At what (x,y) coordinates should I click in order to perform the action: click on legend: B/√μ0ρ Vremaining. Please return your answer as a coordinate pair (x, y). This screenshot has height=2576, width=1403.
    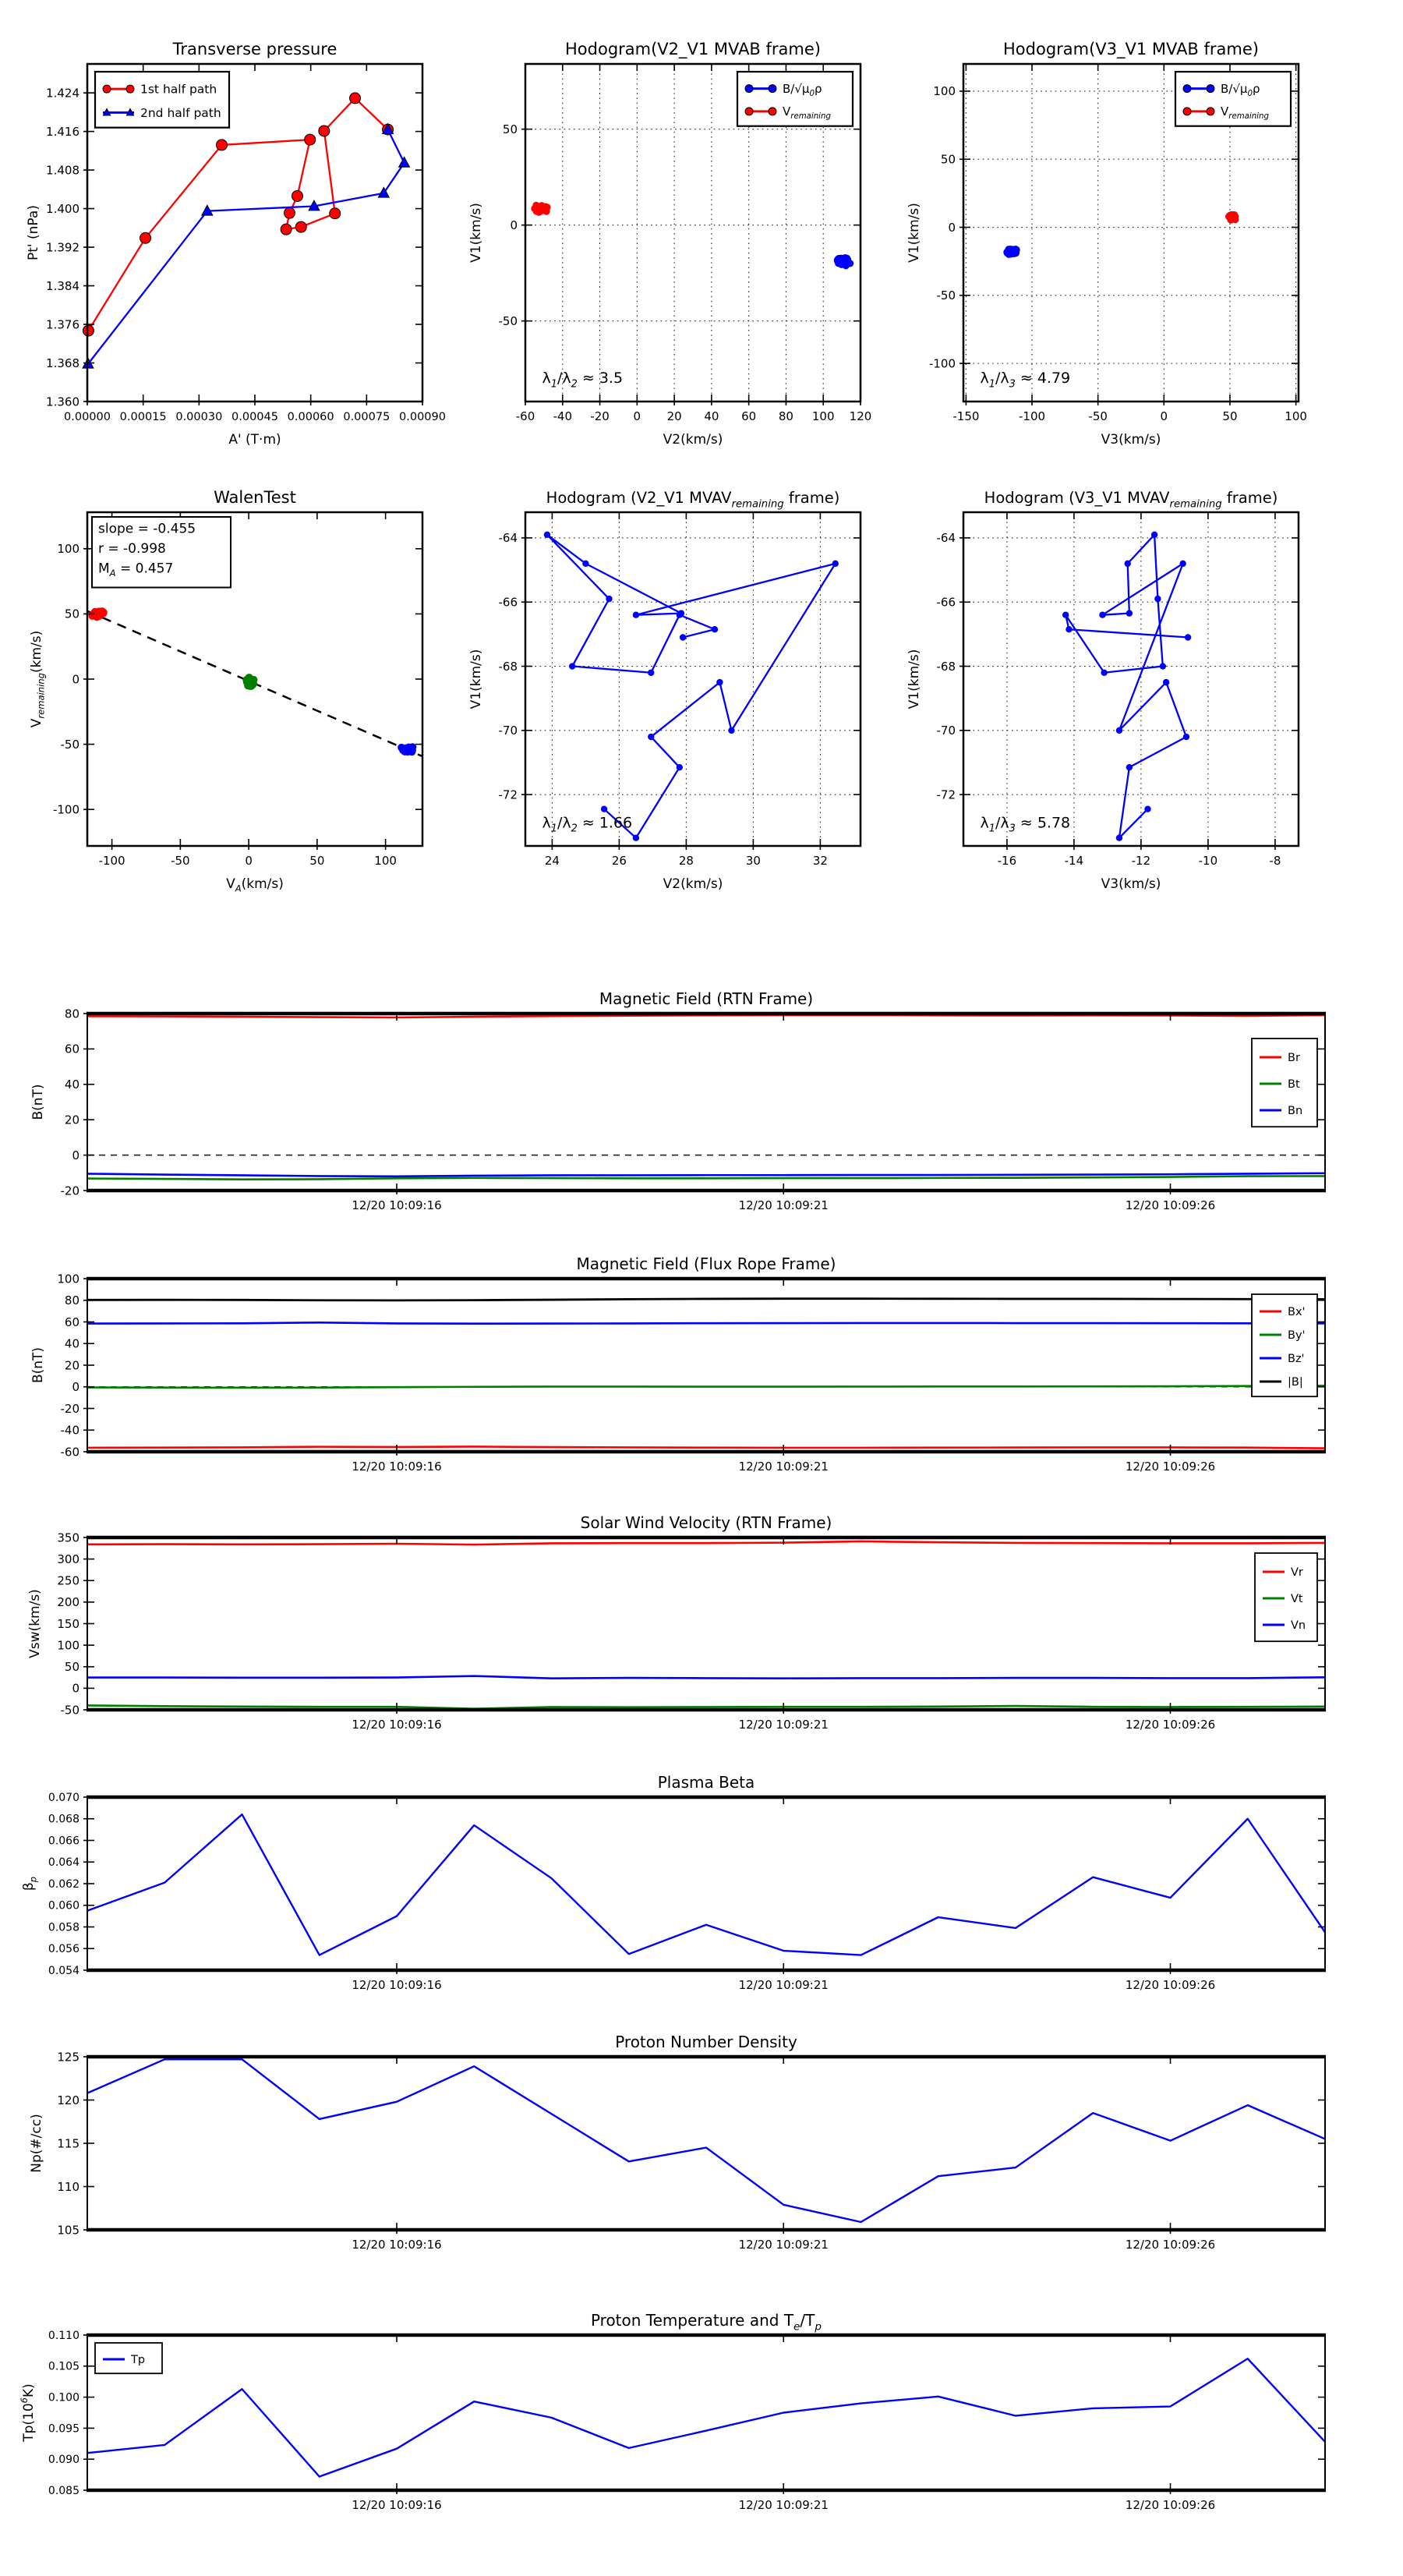
    Looking at the image, I should click on (1233, 98).